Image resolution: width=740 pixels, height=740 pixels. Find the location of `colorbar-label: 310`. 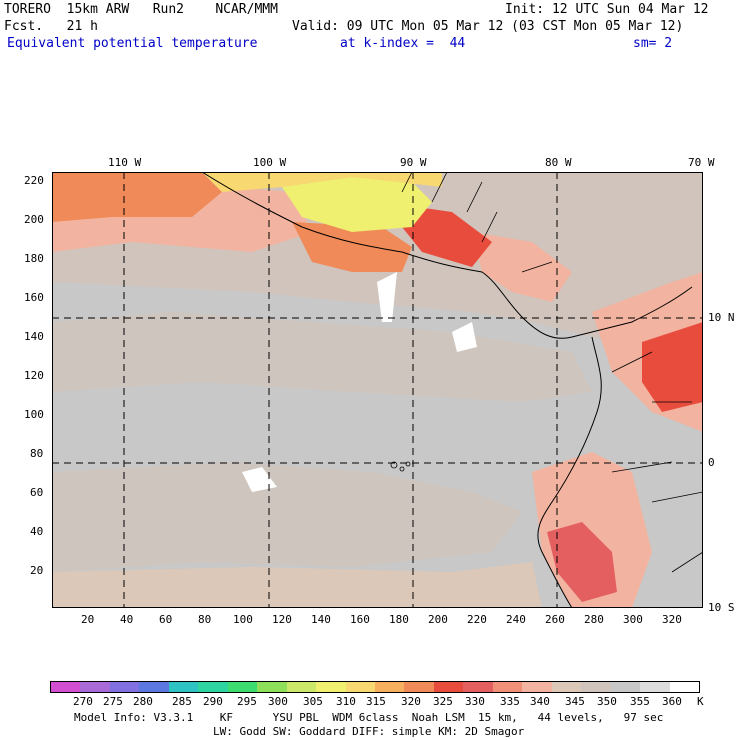

colorbar-label: 310 is located at coordinates (346, 701).